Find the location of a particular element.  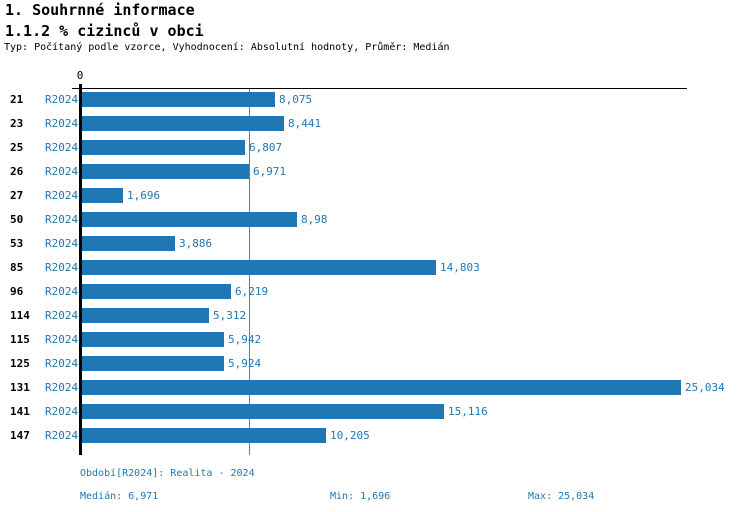

bar-value-label: 5,312 is located at coordinates (230, 315).